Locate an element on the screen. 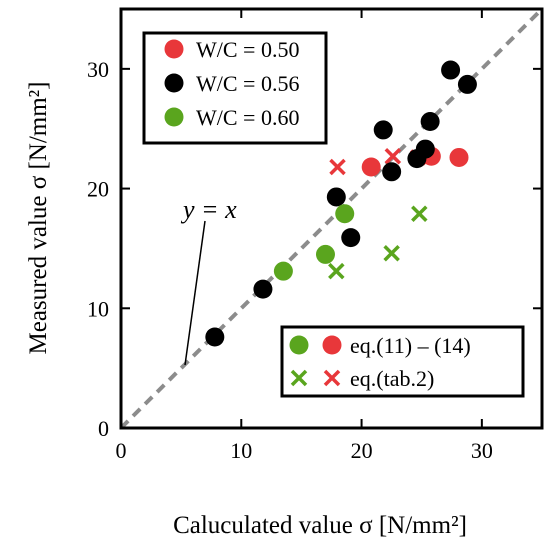 This screenshot has width=550, height=546. x-tick-label-0: 0 is located at coordinates (121, 450).